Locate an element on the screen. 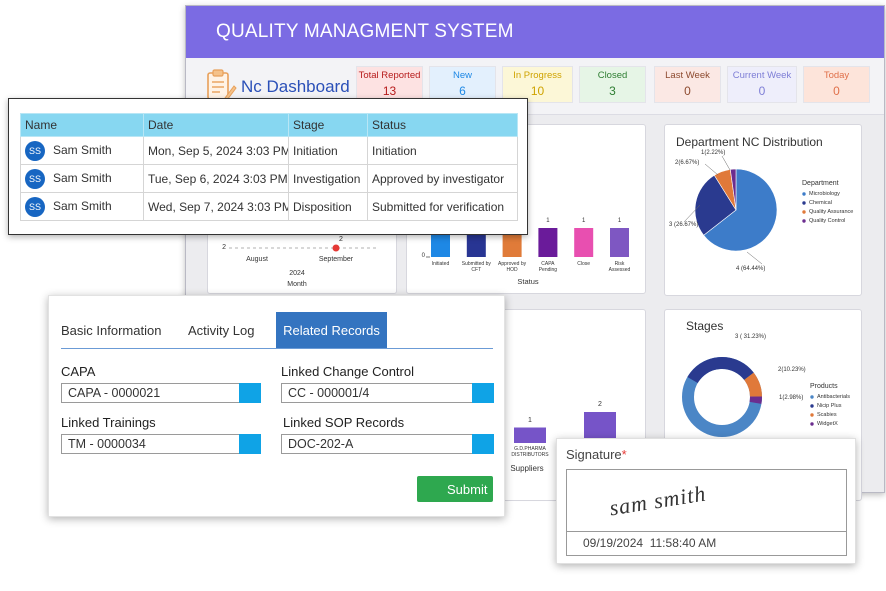 The height and width of the screenshot is (591, 886). x-axis-label: Month is located at coordinates (297, 284).